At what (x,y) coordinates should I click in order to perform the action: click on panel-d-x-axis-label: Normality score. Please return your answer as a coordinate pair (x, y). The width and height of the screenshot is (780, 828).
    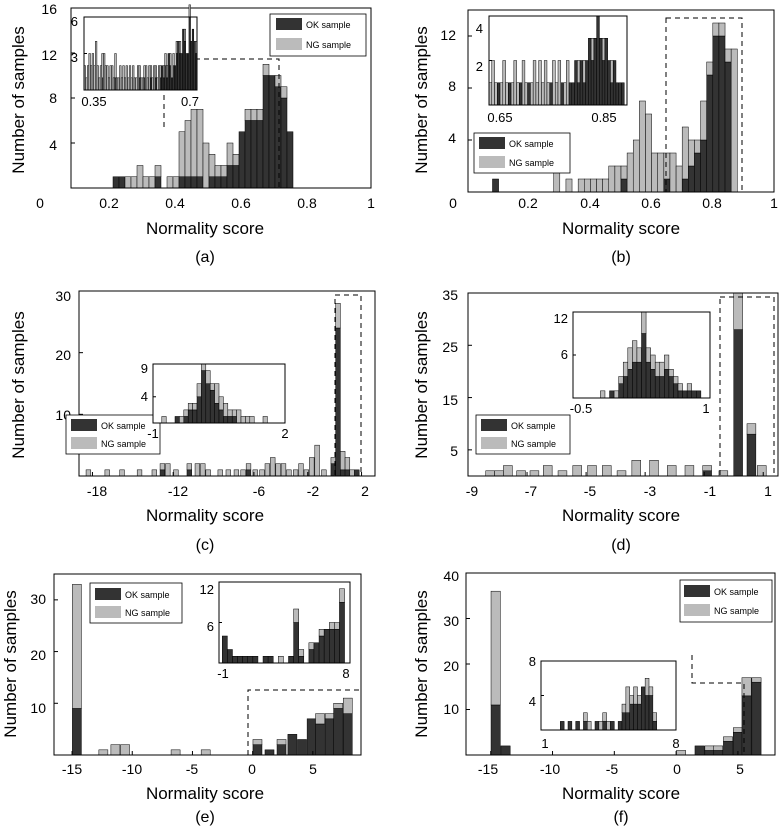
    Looking at the image, I should click on (621, 515).